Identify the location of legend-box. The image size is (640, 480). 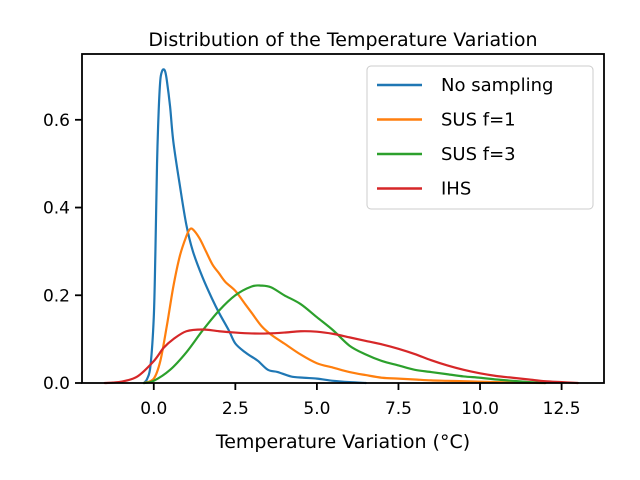
(480, 137).